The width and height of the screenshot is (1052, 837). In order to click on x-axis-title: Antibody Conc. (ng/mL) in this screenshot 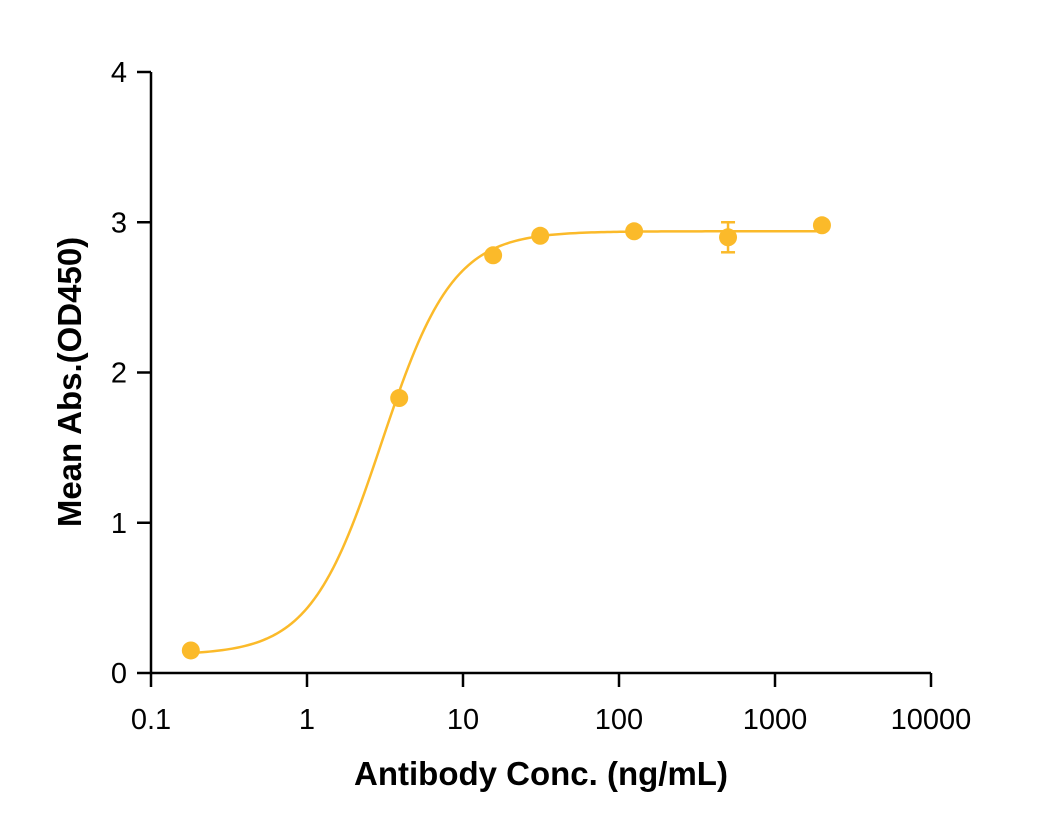, I will do `click(541, 773)`.